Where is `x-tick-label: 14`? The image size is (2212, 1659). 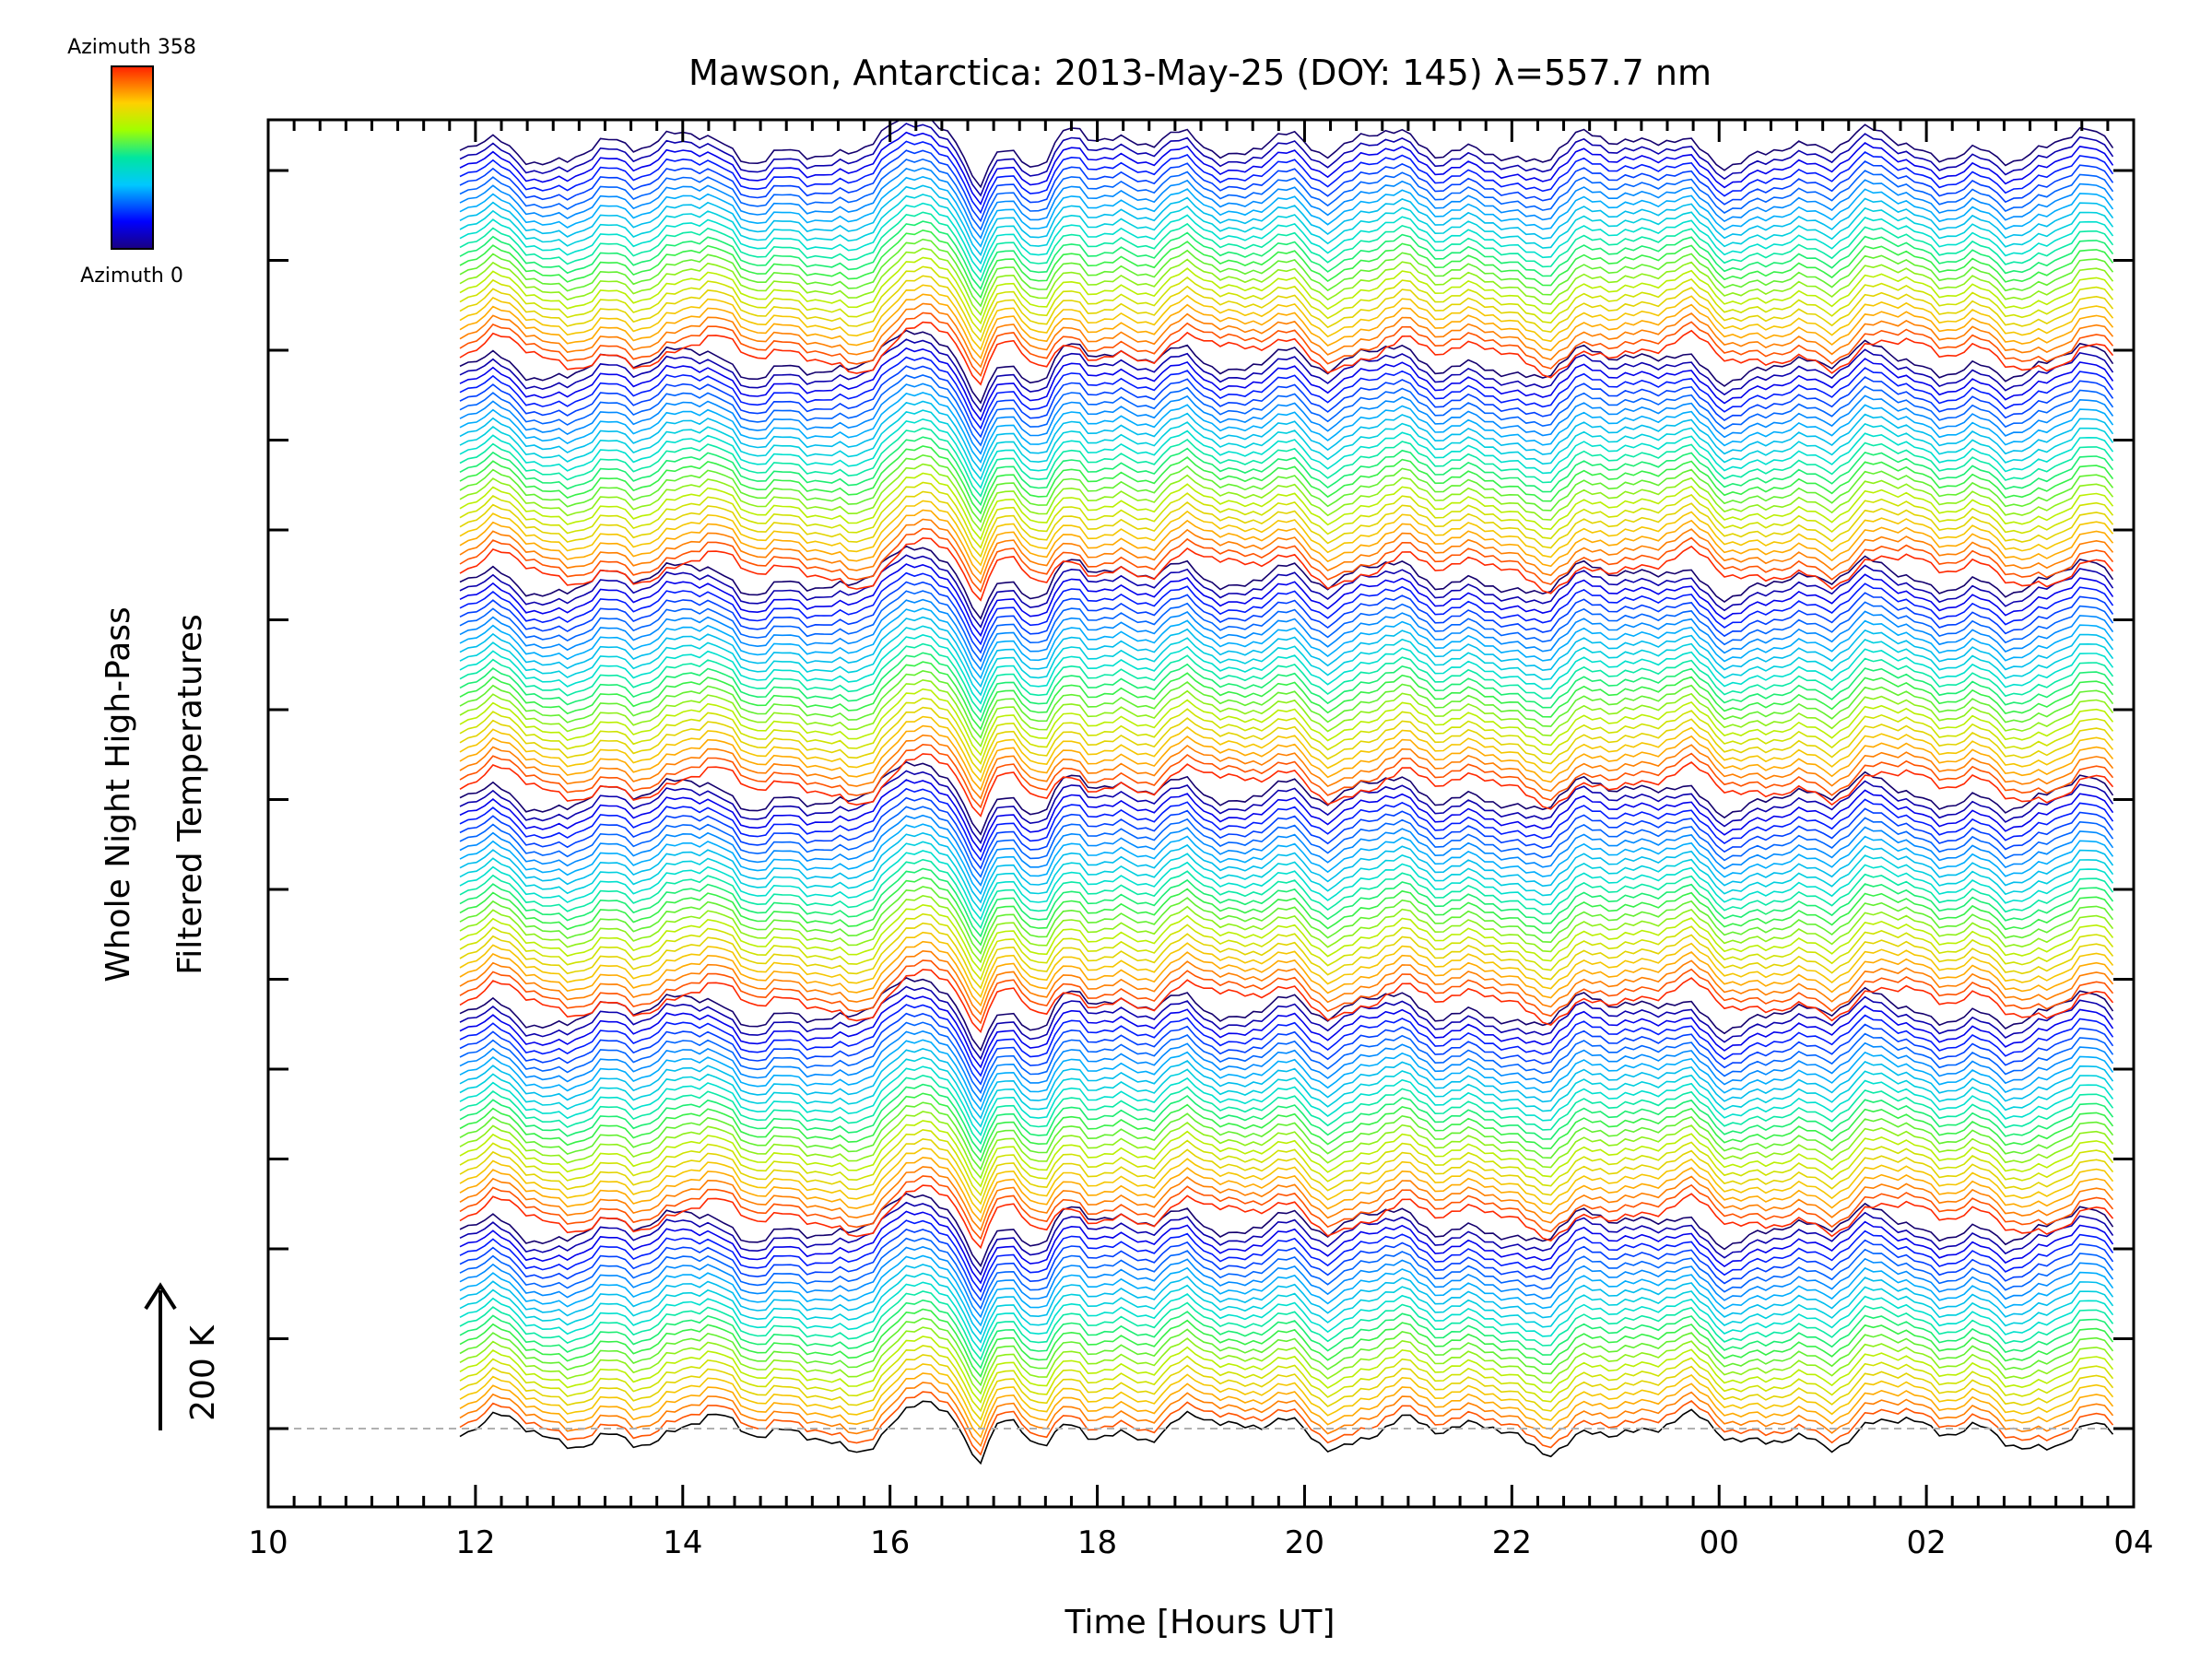 x-tick-label: 14 is located at coordinates (682, 1542).